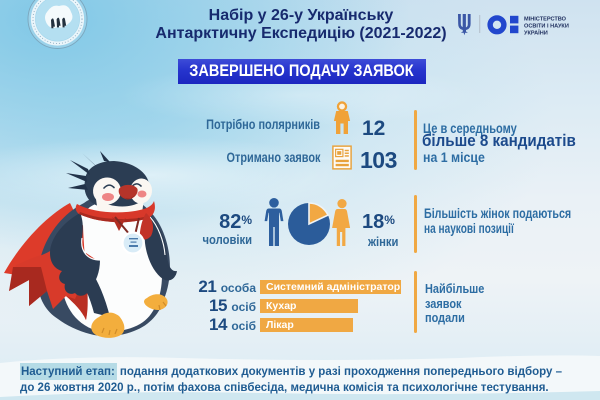 The width and height of the screenshot is (600, 400). What do you see at coordinates (536, 33) in the screenshot?
I see `svg-text: УКРАЇНИ` at bounding box center [536, 33].